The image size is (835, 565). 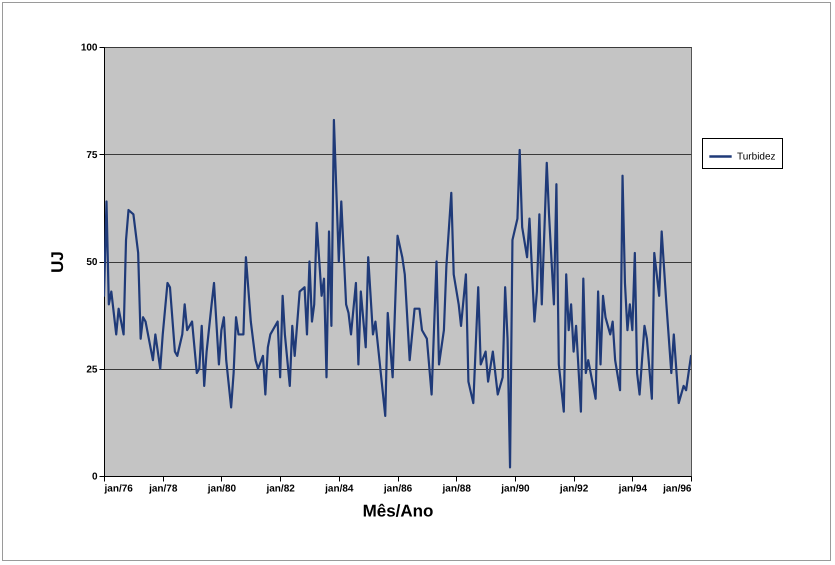 What do you see at coordinates (57, 262) in the screenshot?
I see `y-axis-title: UJ` at bounding box center [57, 262].